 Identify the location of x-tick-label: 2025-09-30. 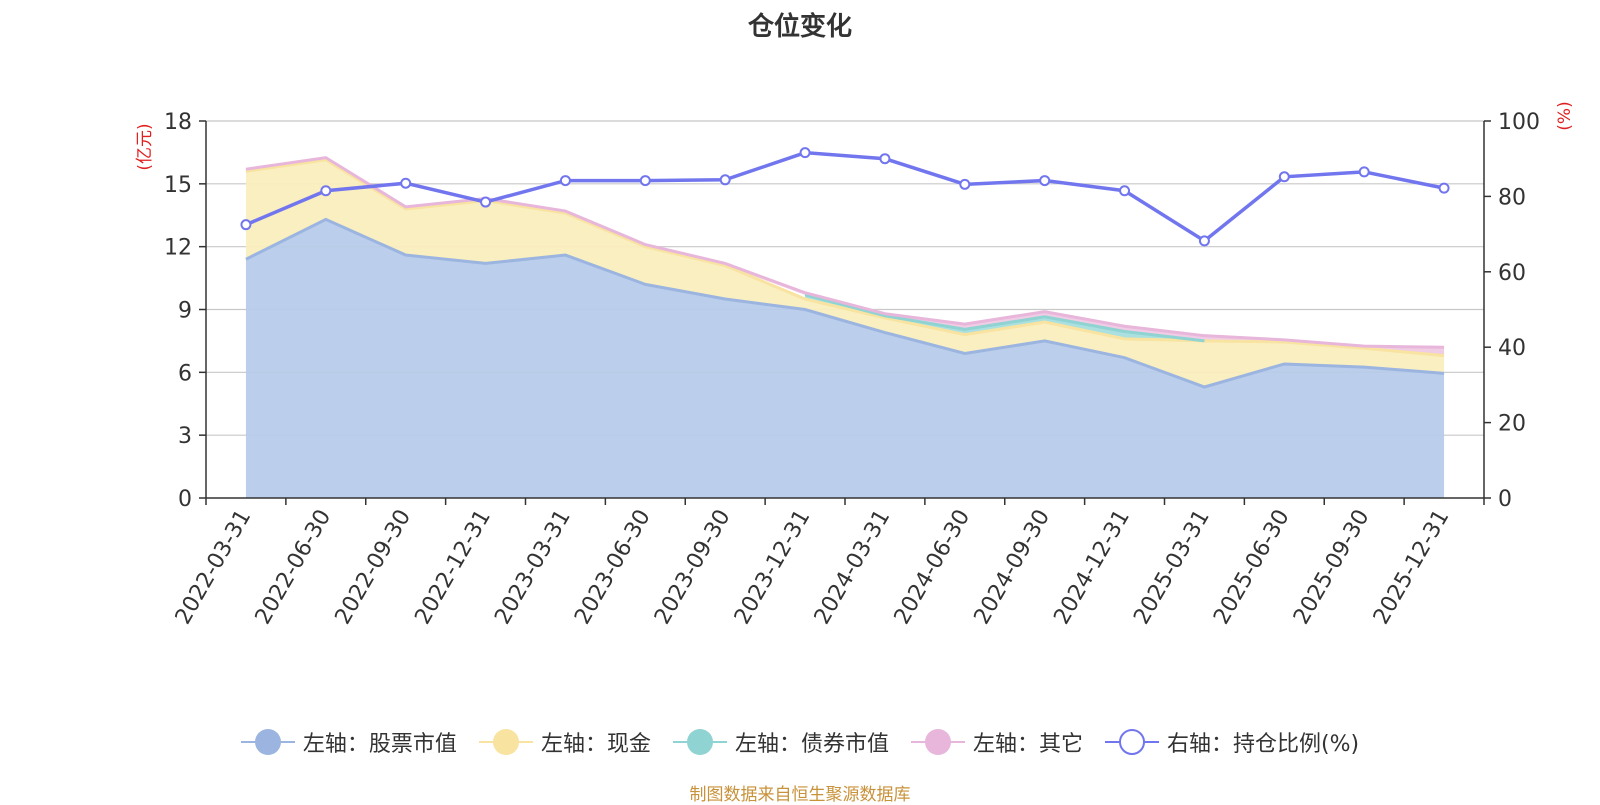
(1332, 567).